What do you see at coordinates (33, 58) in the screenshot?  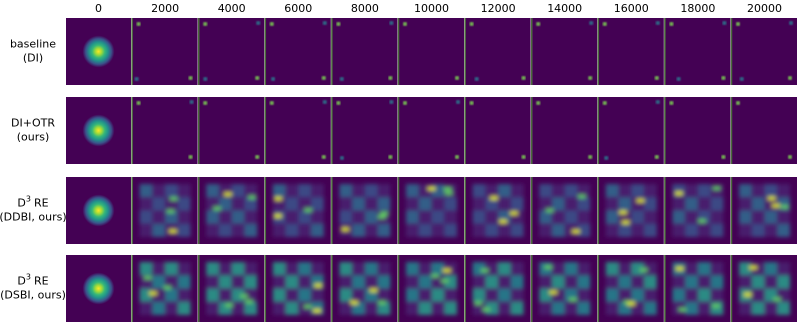 I see `row-subtitle: (DI)` at bounding box center [33, 58].